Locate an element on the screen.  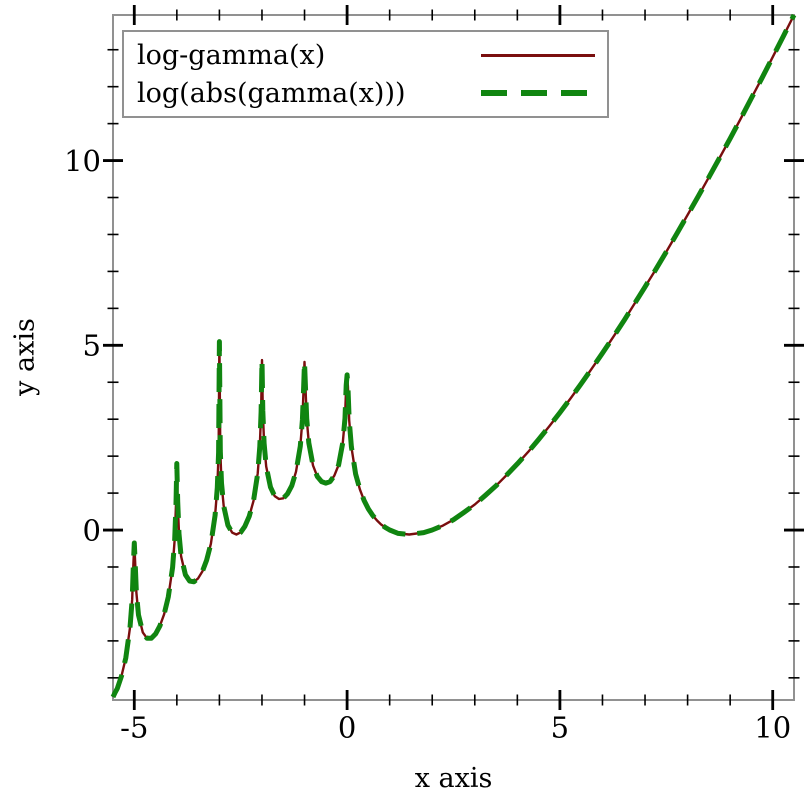
y-tick-label: 10 is located at coordinates (82, 161).